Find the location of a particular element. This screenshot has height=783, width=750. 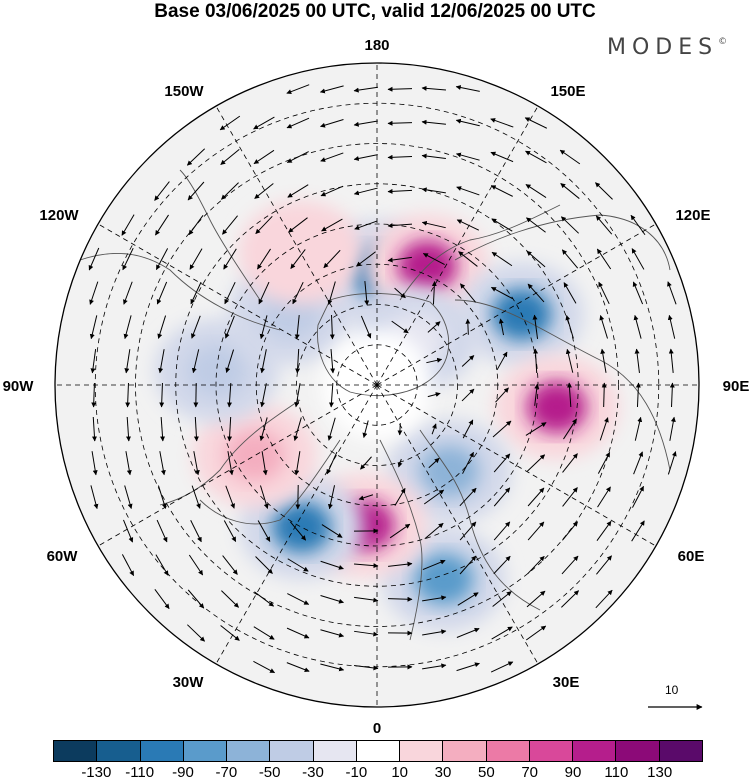

reference-vector-value: 10 is located at coordinates (672, 690).